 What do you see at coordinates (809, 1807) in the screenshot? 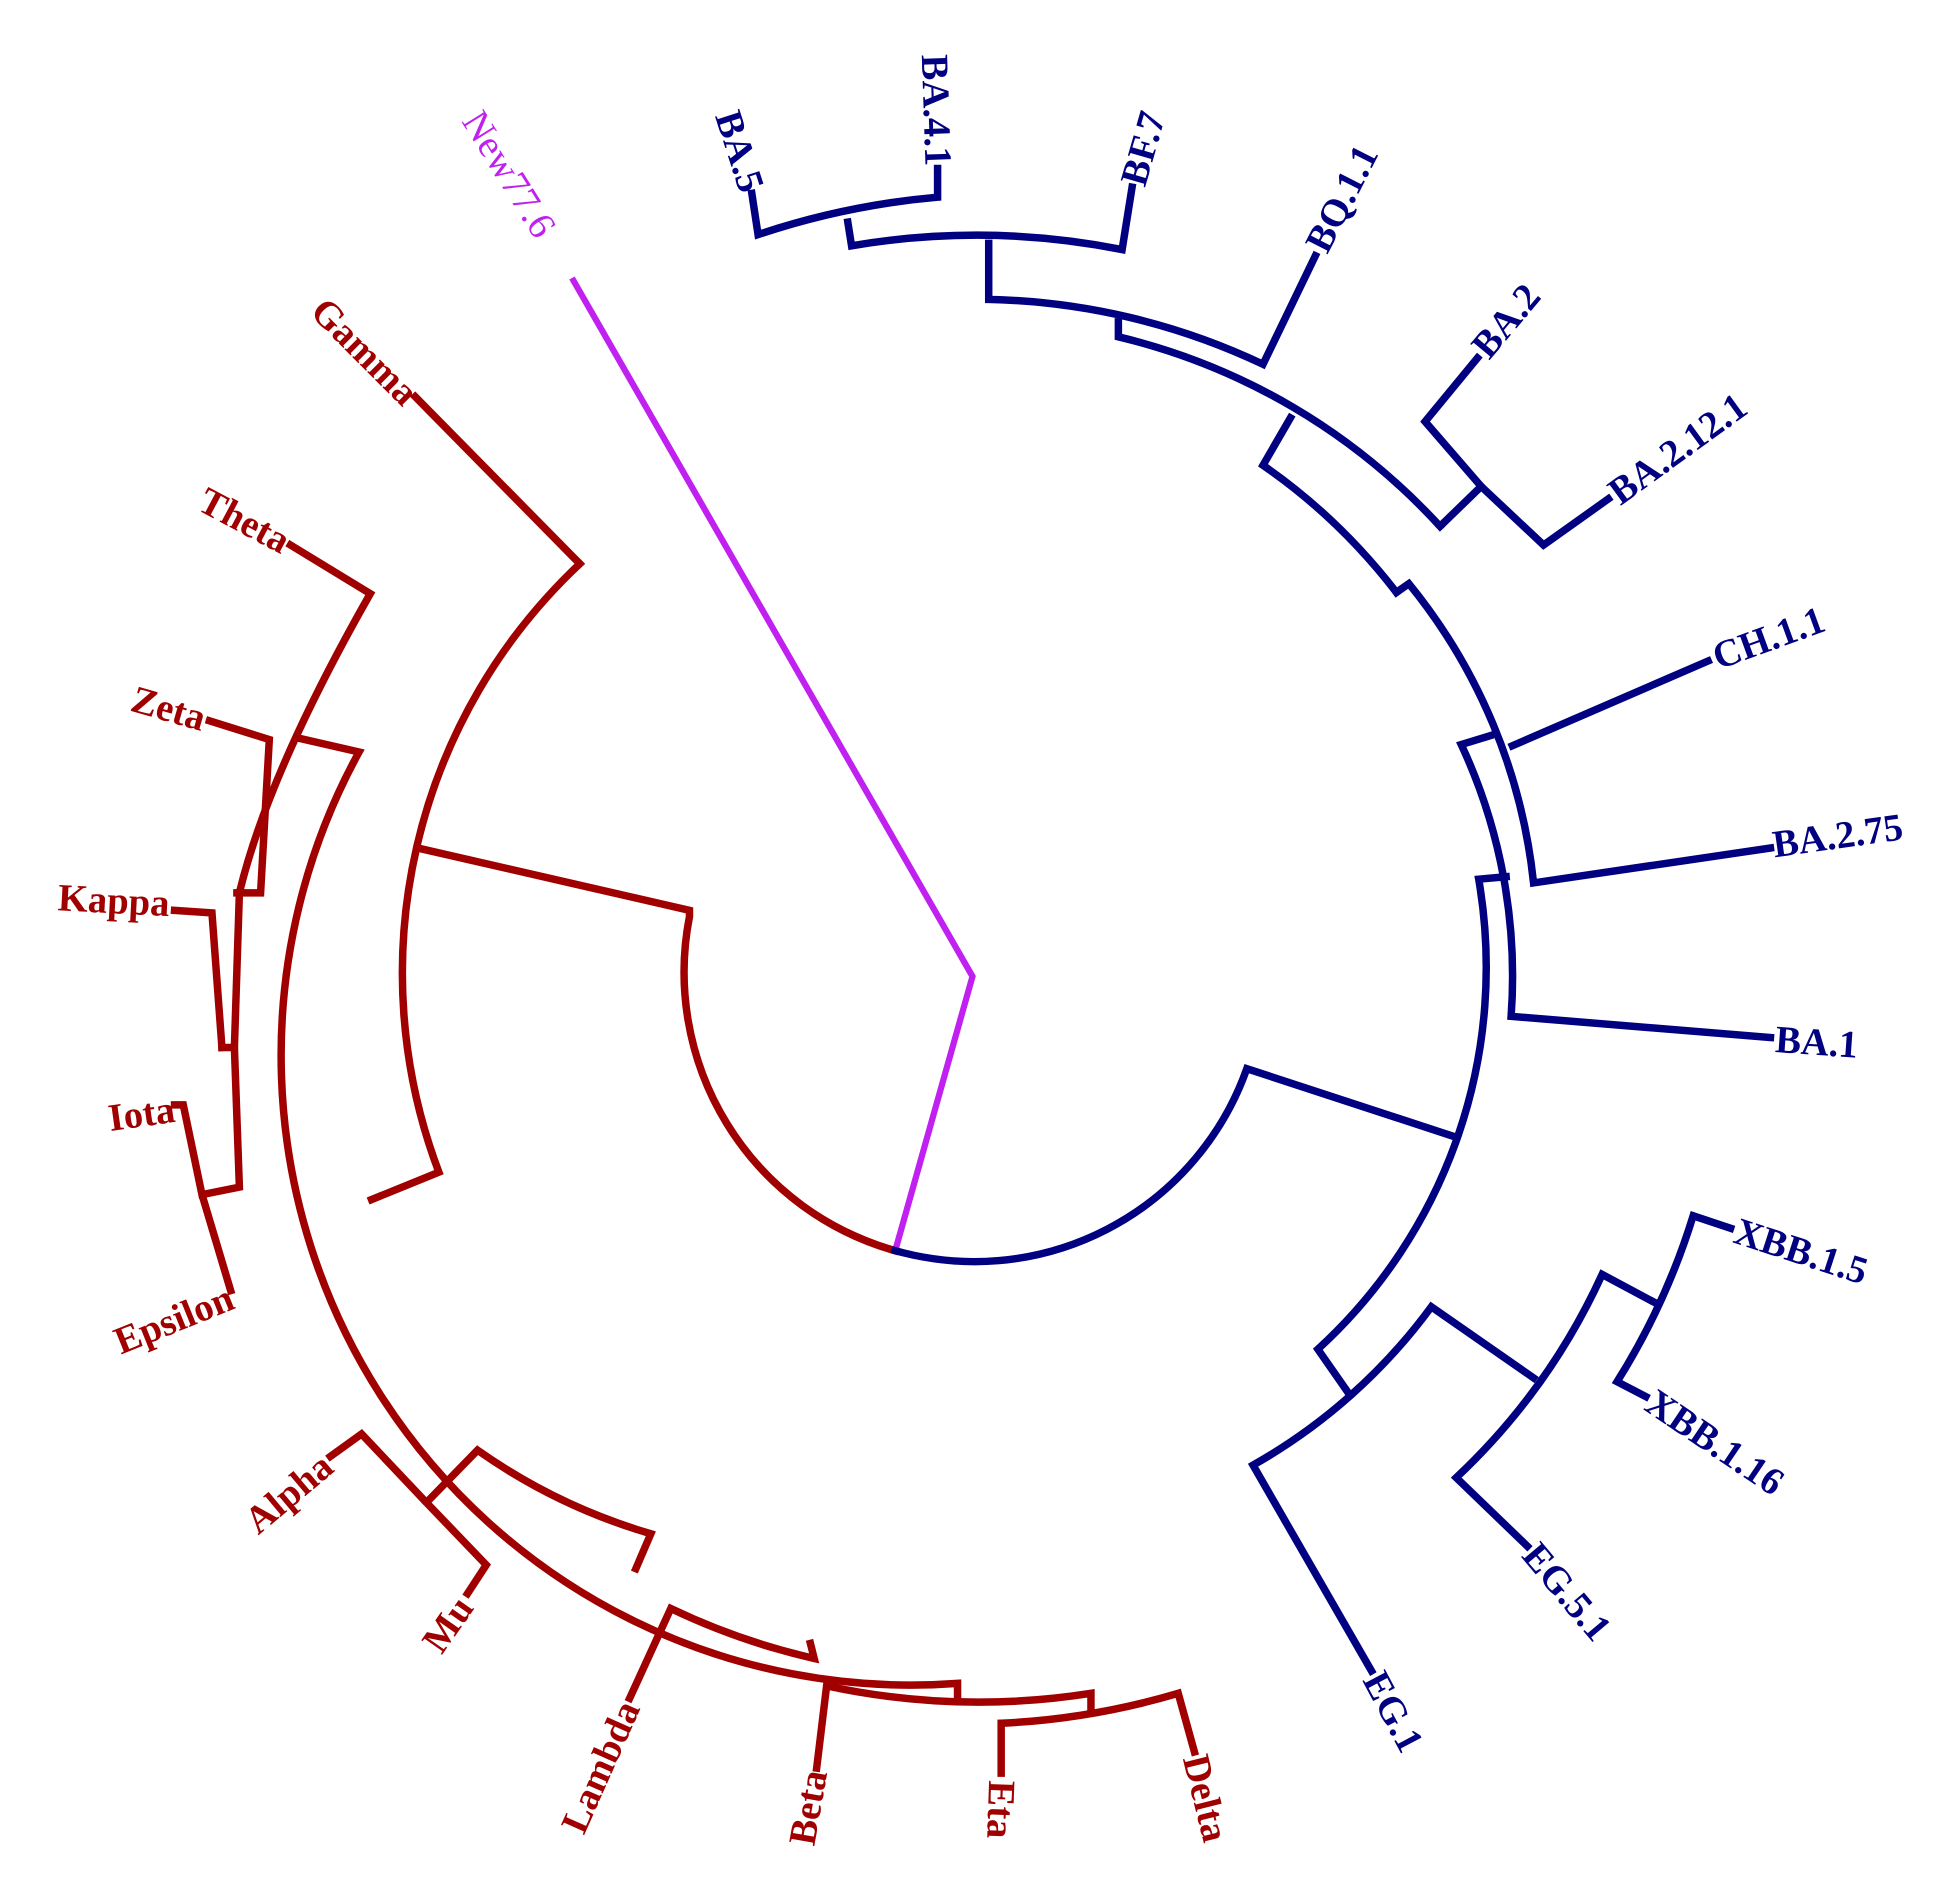
I see `leaf-label: Beta` at bounding box center [809, 1807].